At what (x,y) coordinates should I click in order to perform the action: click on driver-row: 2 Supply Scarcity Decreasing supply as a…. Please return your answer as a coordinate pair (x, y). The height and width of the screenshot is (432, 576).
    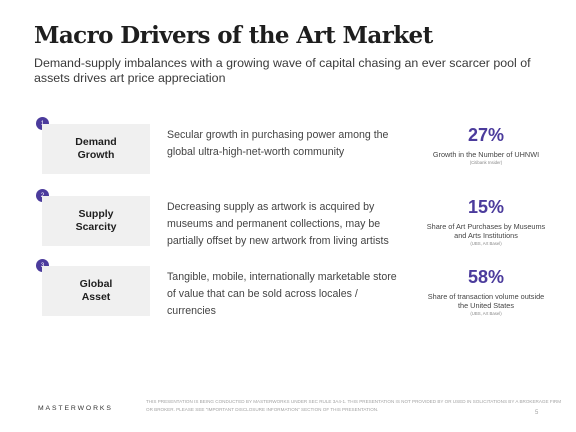
    Looking at the image, I should click on (288, 218).